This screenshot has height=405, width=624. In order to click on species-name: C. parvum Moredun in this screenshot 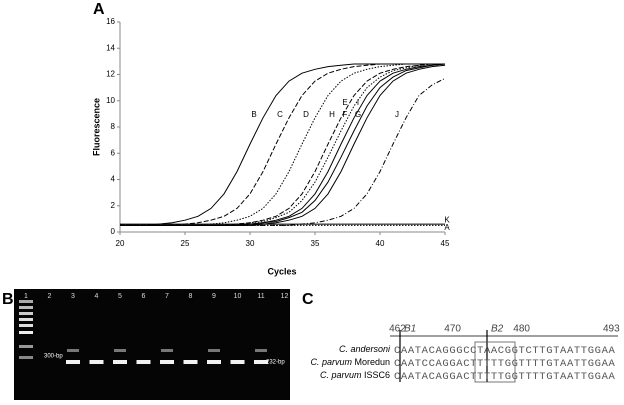, I will do `click(350, 362)`.